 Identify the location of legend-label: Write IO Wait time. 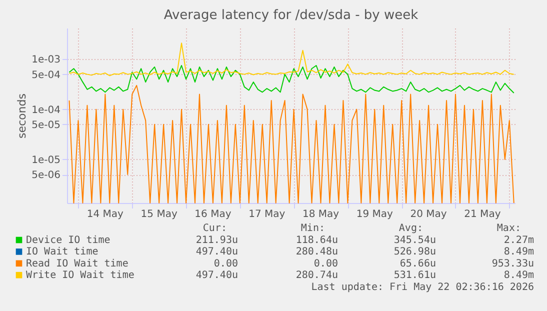
(80, 276).